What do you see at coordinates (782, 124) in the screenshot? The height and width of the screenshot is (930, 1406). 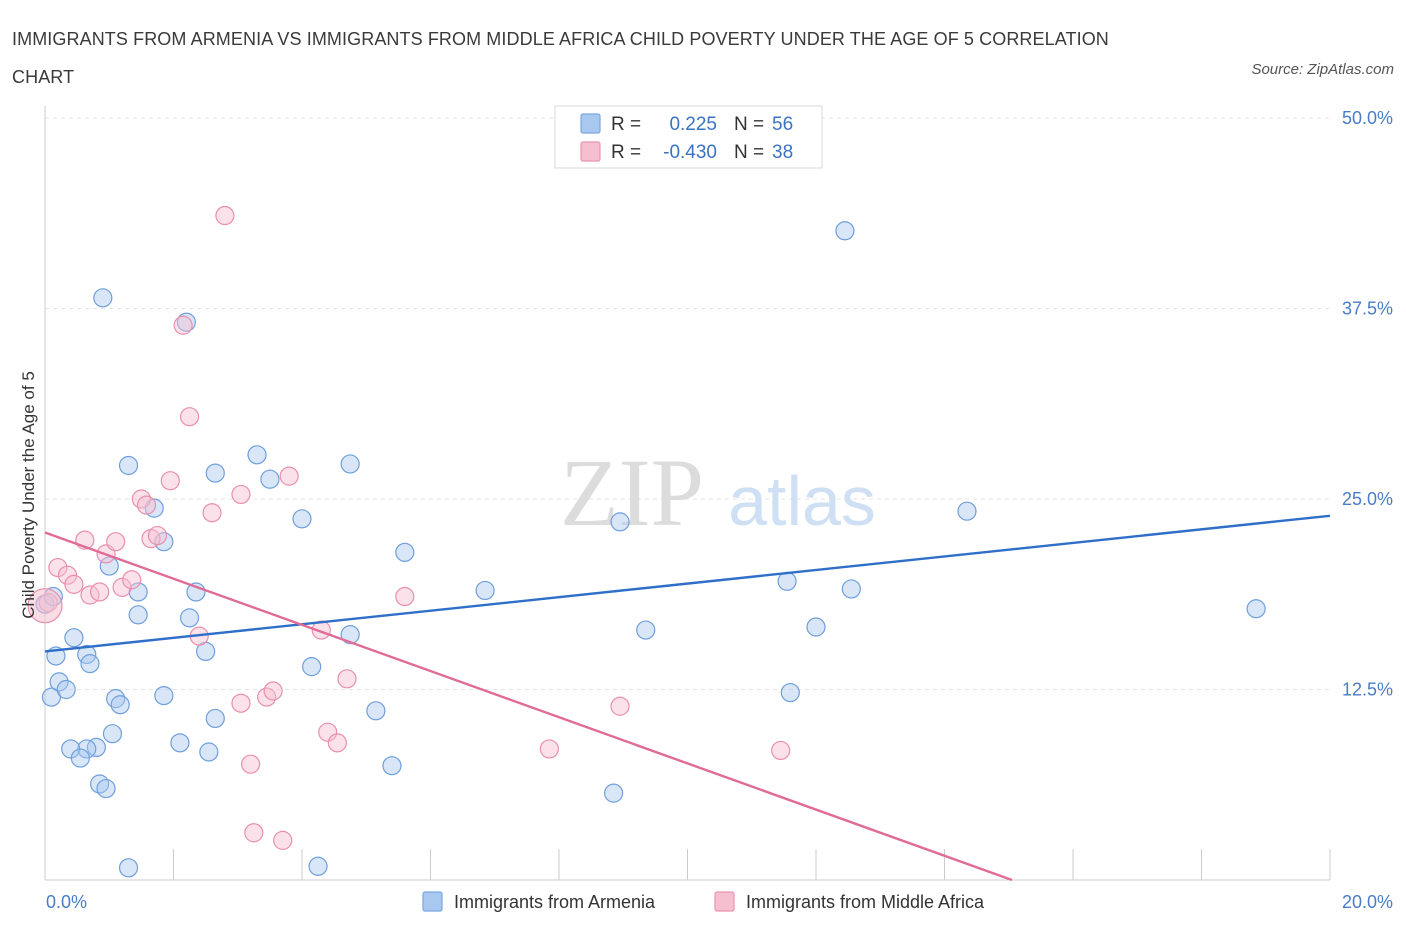 I see `legend-n-value-armenia: 56` at bounding box center [782, 124].